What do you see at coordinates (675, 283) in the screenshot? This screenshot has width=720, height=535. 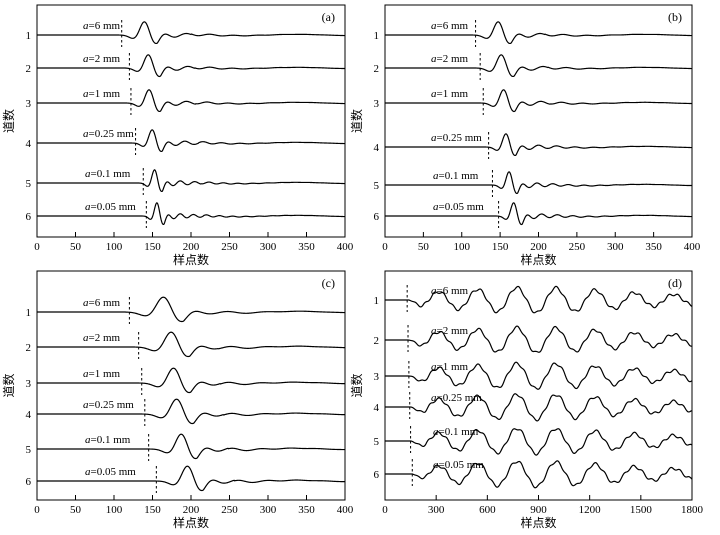 I see `panel-label: (d)` at bounding box center [675, 283].